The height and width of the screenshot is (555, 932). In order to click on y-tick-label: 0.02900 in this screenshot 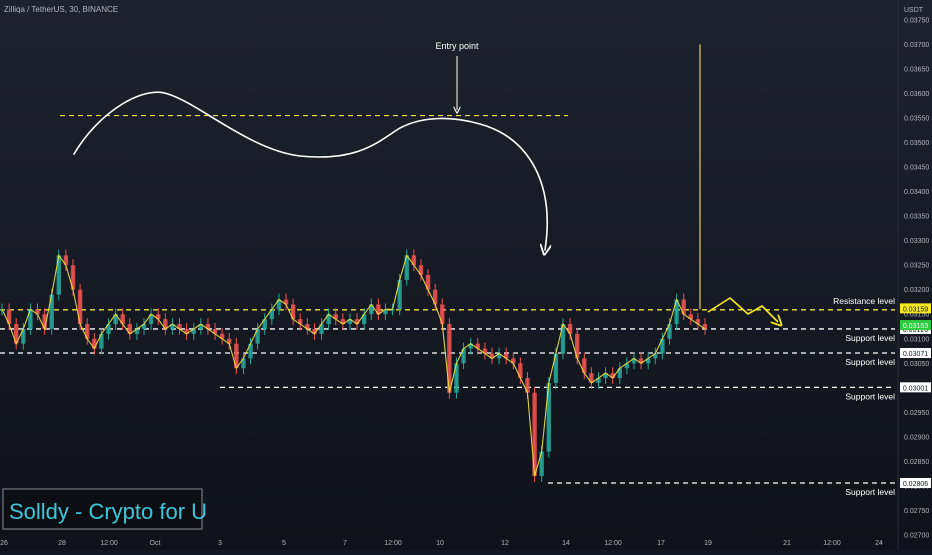, I will do `click(916, 437)`.